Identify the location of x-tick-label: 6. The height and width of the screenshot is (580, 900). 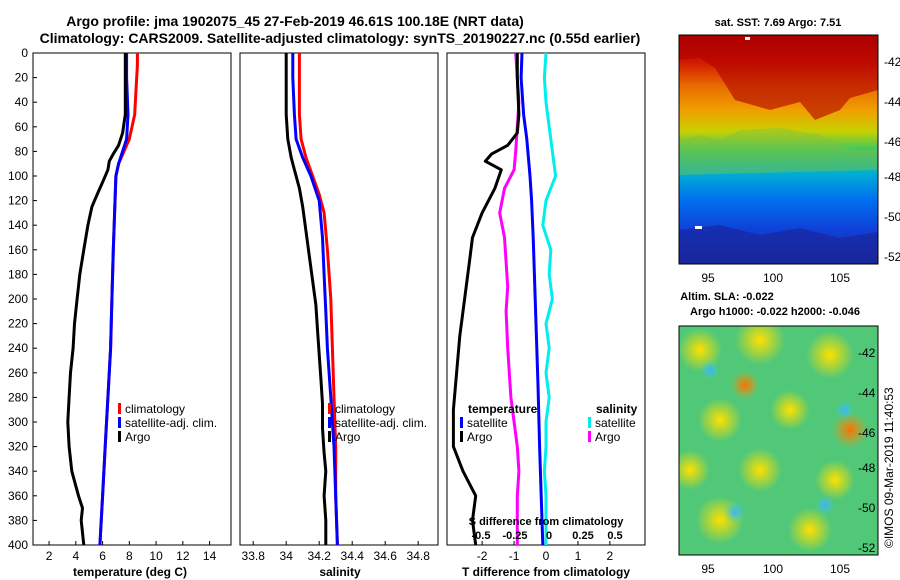
(102, 556).